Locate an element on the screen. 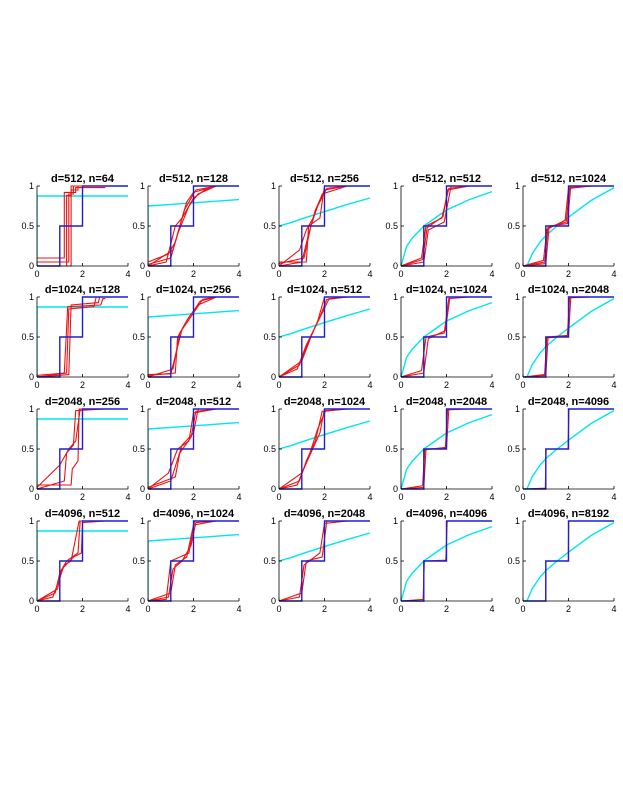 Image resolution: width=623 pixels, height=806 pixels. panel-11: 0 2 4 0 0.5 1 d=2048, n=256 is located at coordinates (75, 449).